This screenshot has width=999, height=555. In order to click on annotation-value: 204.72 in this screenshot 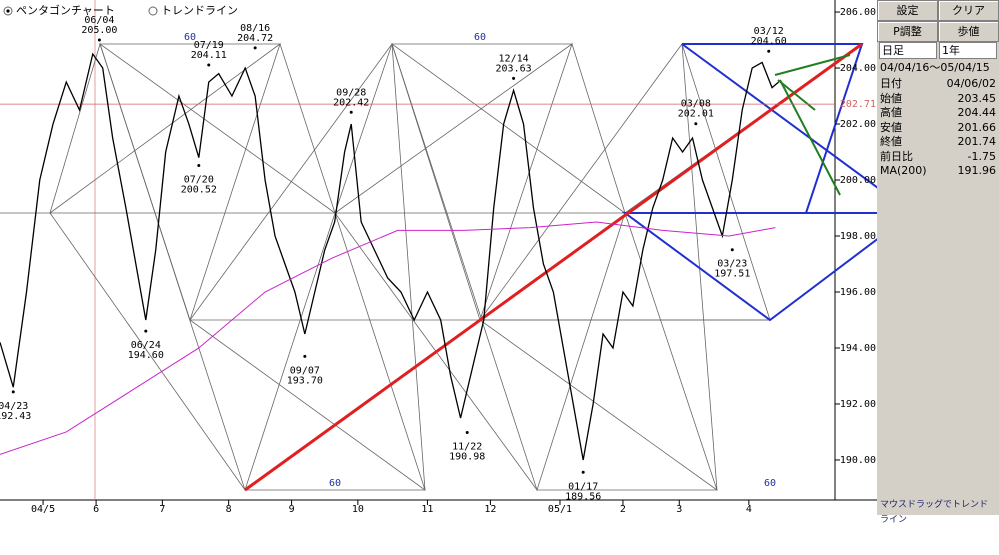, I will do `click(255, 38)`.